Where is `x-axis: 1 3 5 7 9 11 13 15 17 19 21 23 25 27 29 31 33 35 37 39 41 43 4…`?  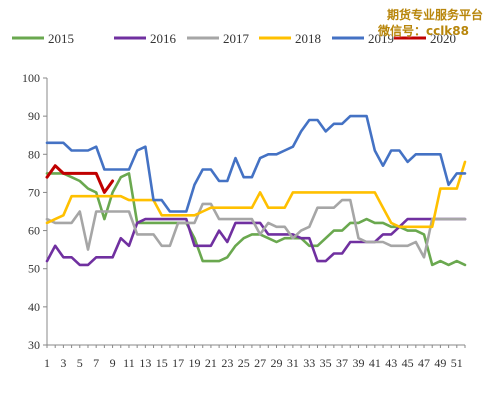 x-axis: 1 3 5 7 9 11 13 15 17 19 21 23 25 27 29 31 33 35 37 39 41 43 4… is located at coordinates (255, 357).